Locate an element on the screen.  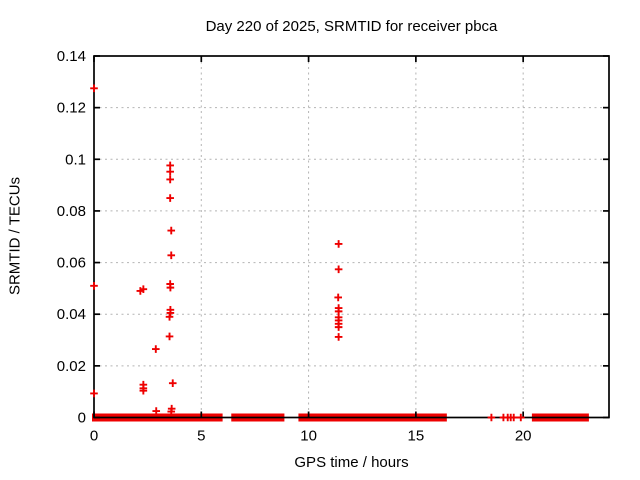
y-tick-label: 0.08 is located at coordinates (71, 211).